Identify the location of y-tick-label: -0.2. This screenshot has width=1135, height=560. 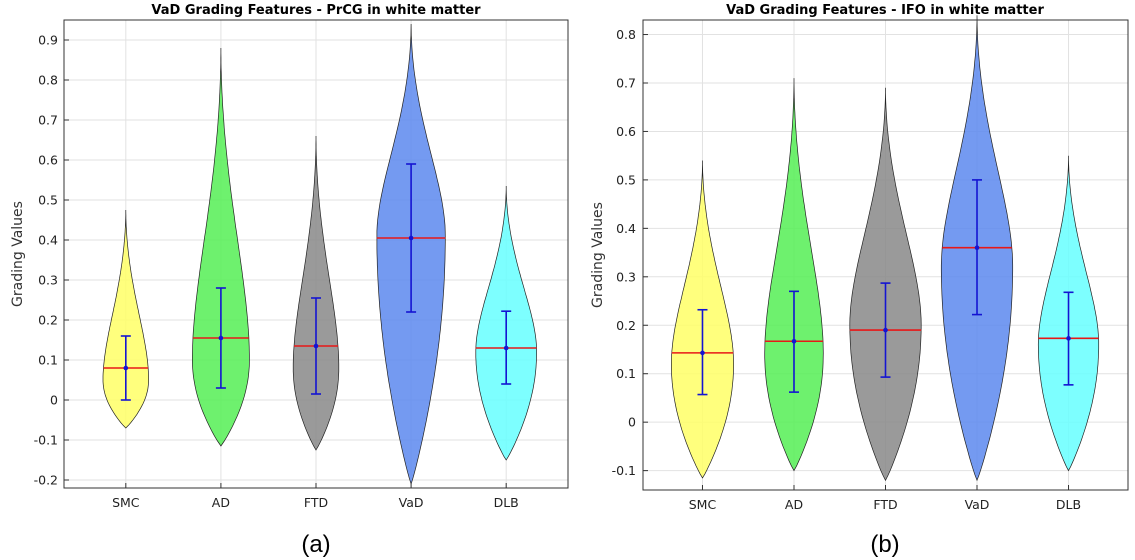
(46, 480).